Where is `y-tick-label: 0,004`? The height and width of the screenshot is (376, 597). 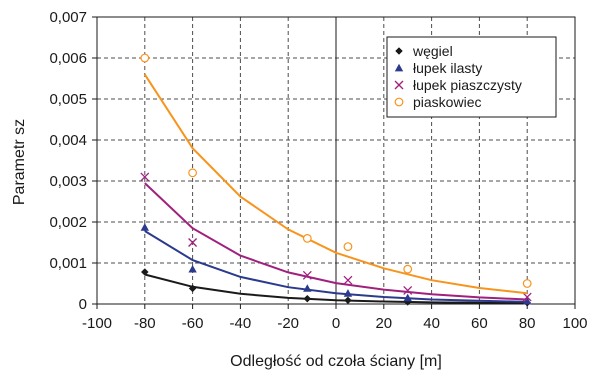
y-tick-label: 0,004 is located at coordinates (68, 140).